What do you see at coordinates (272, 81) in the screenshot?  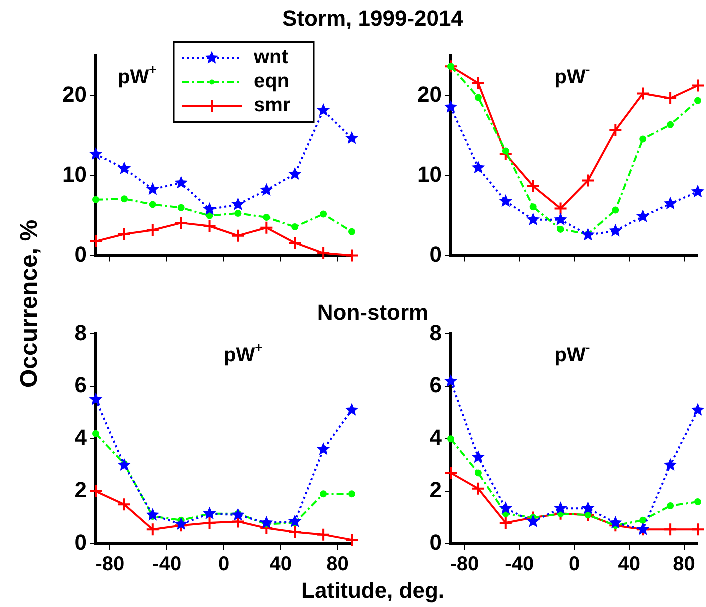 I see `legend-label: eqn` at bounding box center [272, 81].